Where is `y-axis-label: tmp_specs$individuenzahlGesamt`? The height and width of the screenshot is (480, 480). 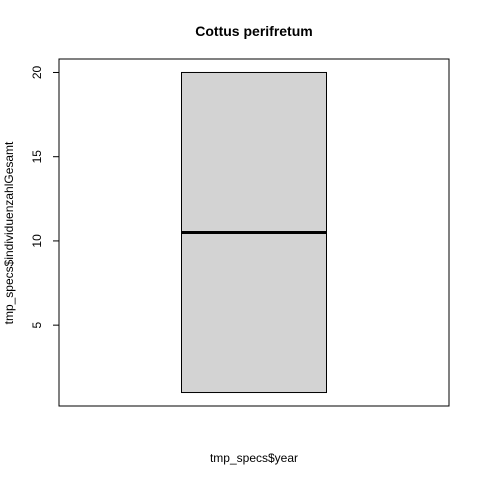 y-axis-label: tmp_specs$individuenzahlGesamt is located at coordinates (9, 232).